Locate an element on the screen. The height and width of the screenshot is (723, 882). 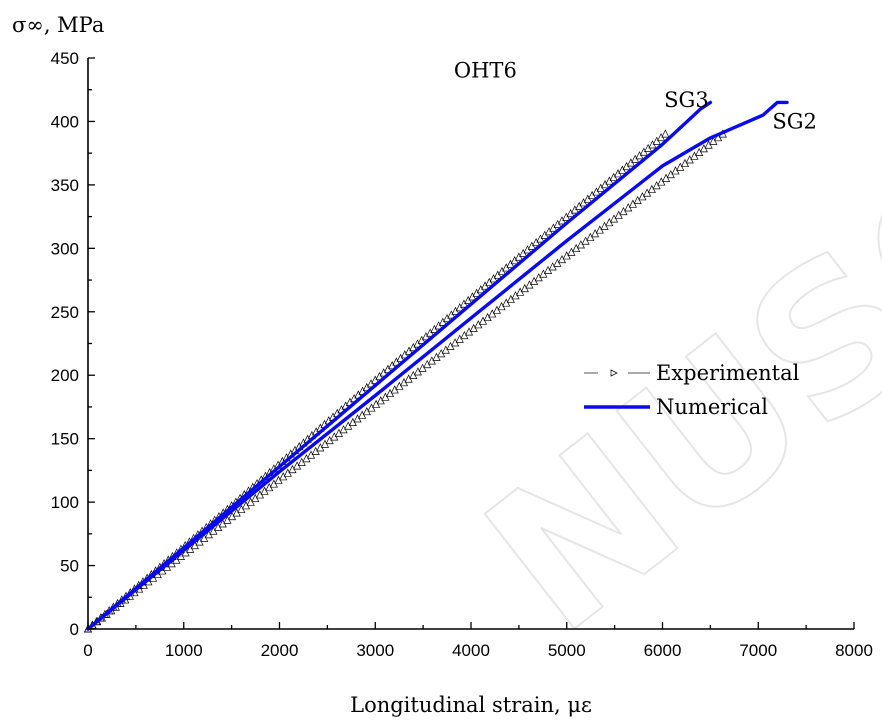
y-tick-label: 400 is located at coordinates (65, 121).